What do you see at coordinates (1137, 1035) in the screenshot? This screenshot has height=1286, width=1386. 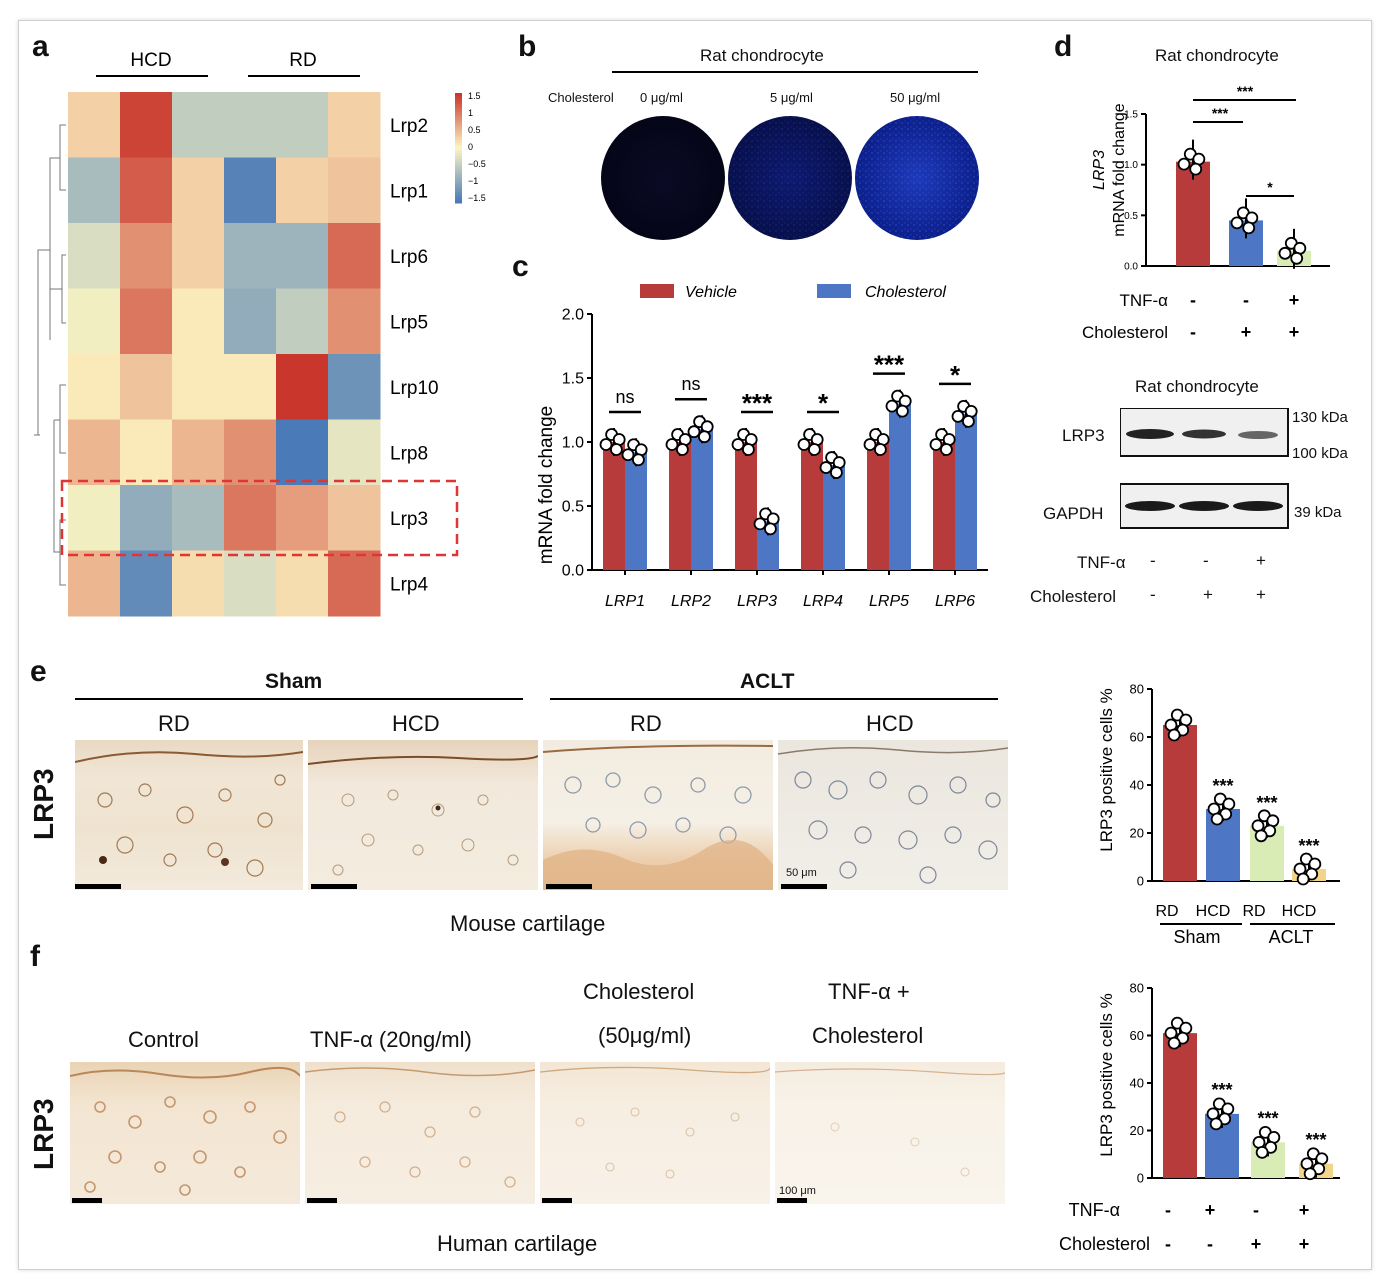 I see `y-tick-label: 60` at bounding box center [1137, 1035].